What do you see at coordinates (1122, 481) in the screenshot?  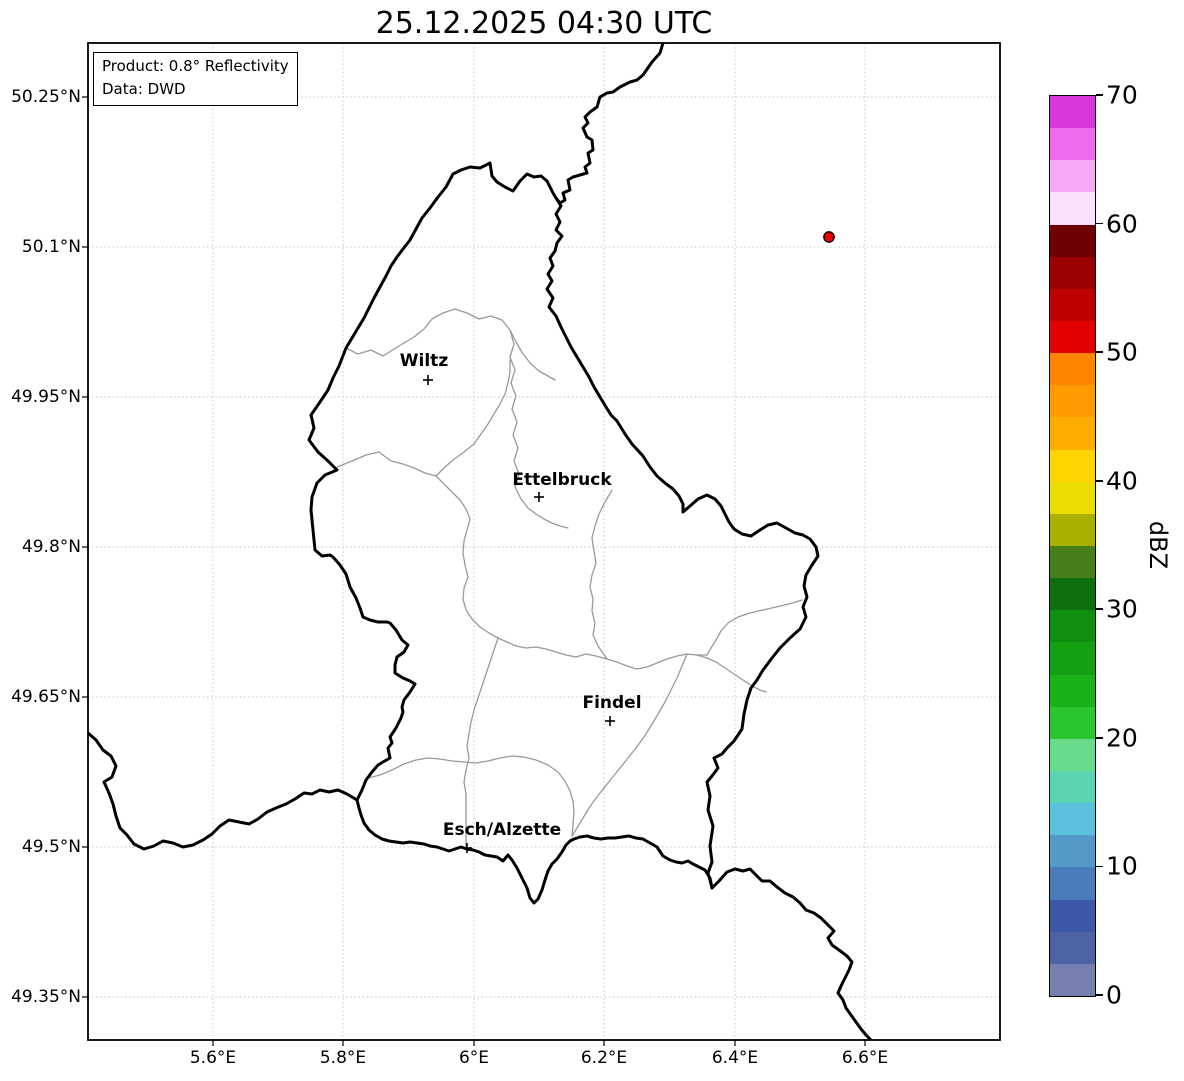 I see `colorbar-tick-label: 40` at bounding box center [1122, 481].